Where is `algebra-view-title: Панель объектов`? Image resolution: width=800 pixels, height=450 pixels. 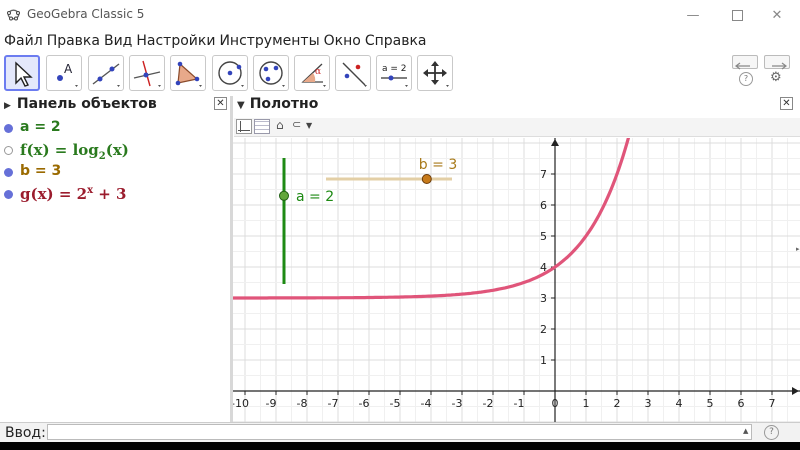 algebra-view-title: Панель объектов is located at coordinates (86, 104).